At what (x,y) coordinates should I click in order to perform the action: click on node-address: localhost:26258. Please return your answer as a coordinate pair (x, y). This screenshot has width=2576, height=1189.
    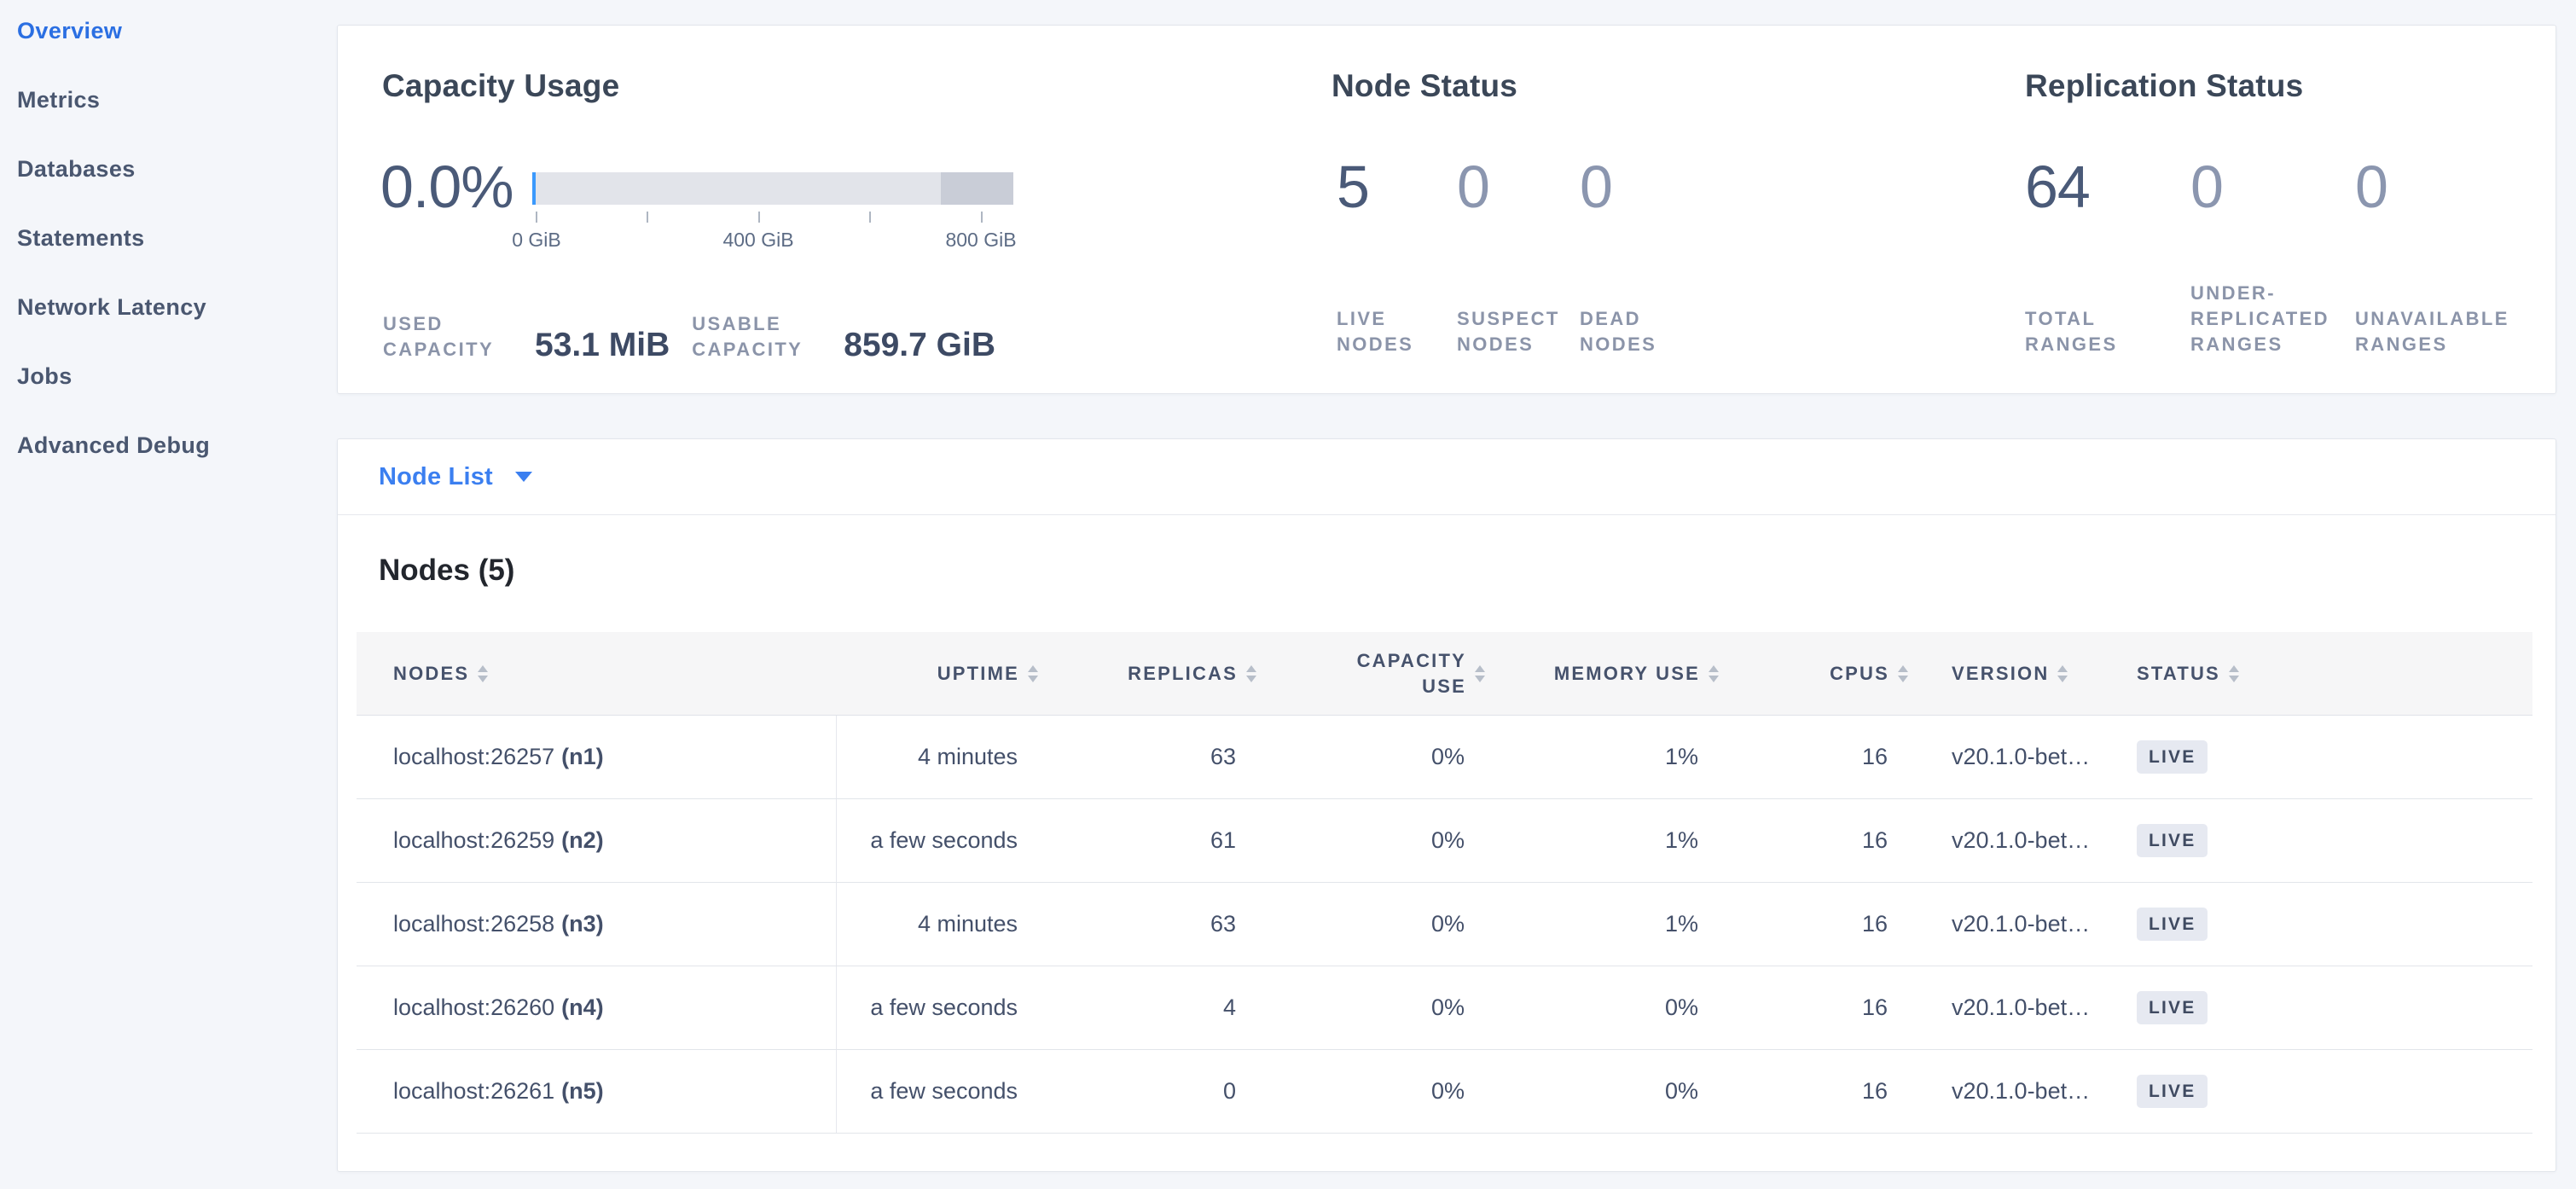
    Looking at the image, I should click on (474, 924).